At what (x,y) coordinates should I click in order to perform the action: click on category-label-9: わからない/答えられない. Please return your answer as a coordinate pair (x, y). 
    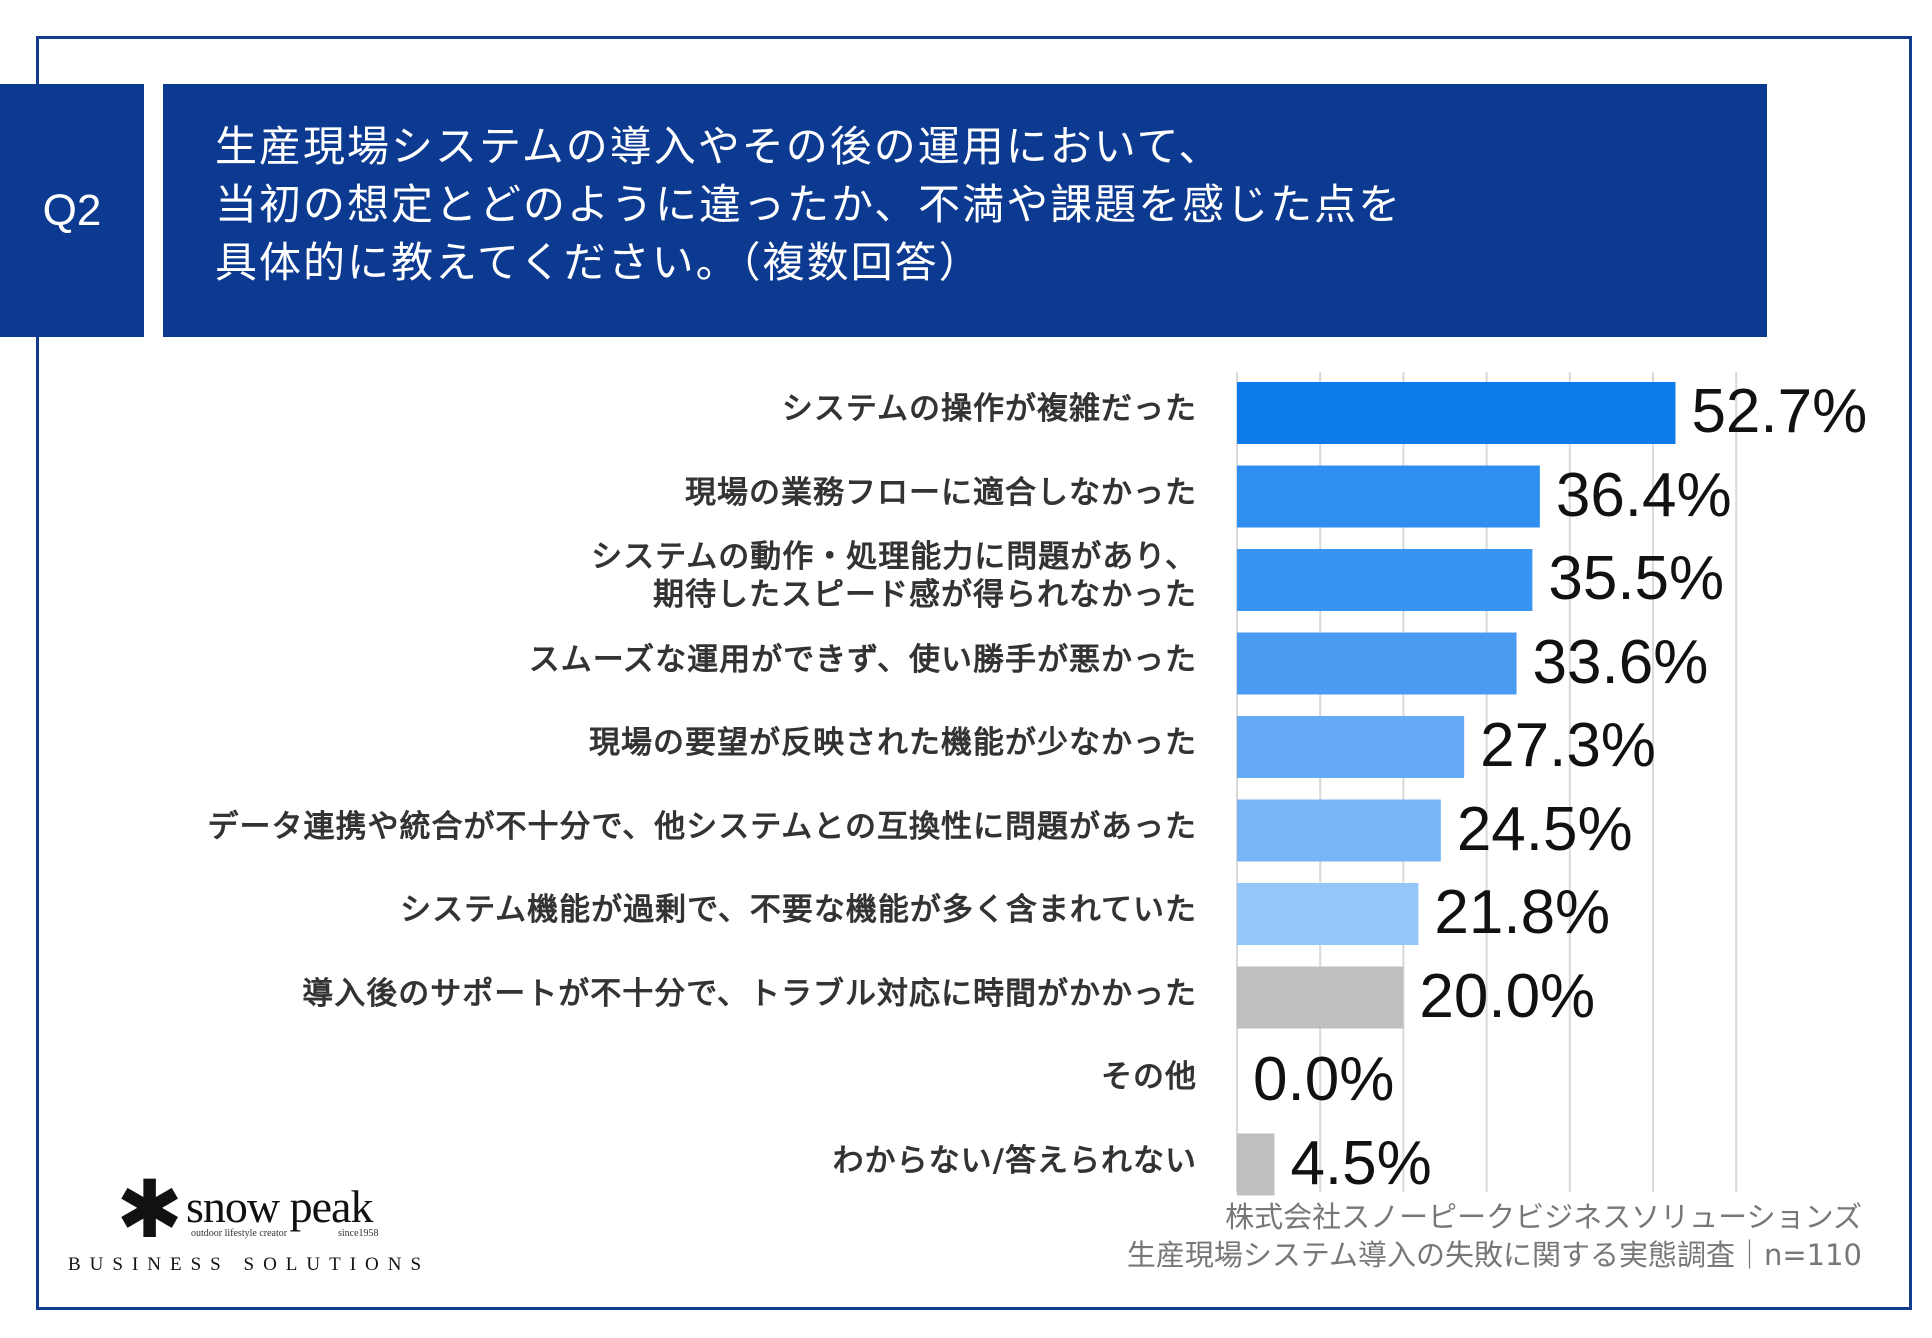
    Looking at the image, I should click on (1015, 1161).